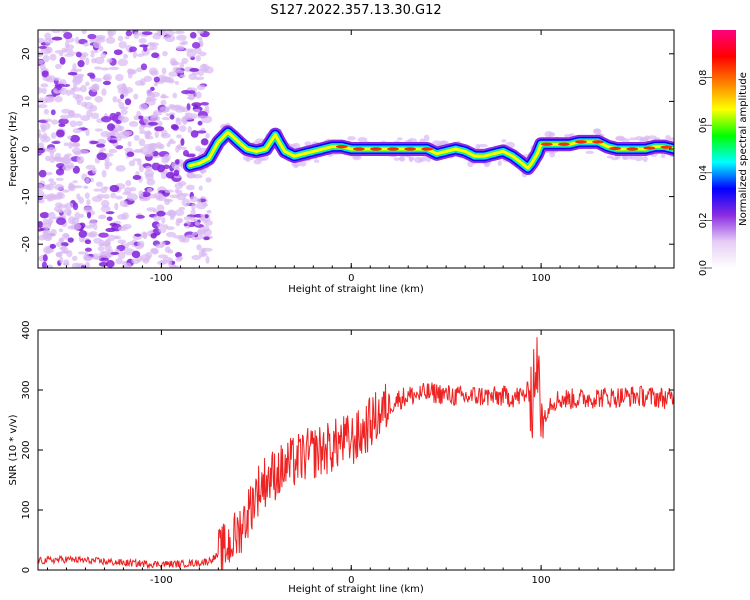 Image resolution: width=750 pixels, height=600 pixels. I want to click on colorbar-tick-label-3: 0.6, so click(703, 125).